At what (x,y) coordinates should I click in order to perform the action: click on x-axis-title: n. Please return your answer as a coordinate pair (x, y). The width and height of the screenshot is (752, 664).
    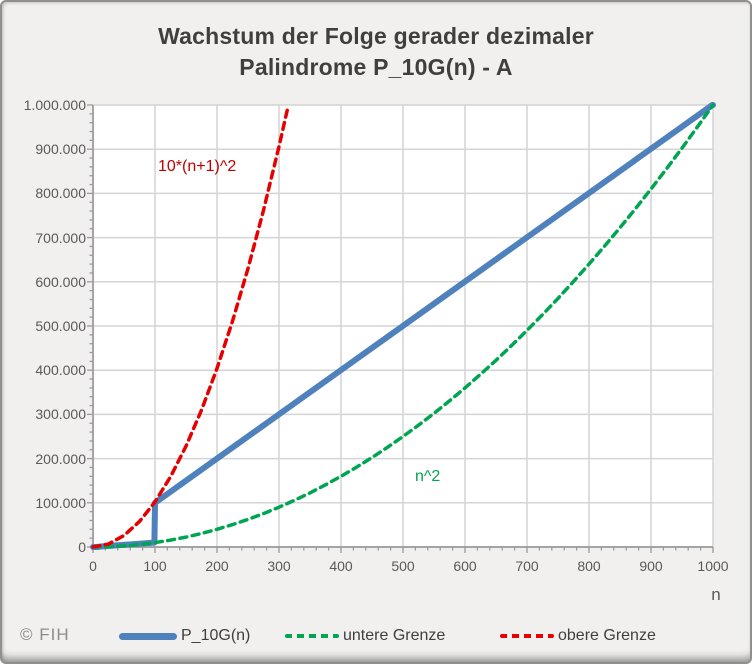
    Looking at the image, I should click on (716, 594).